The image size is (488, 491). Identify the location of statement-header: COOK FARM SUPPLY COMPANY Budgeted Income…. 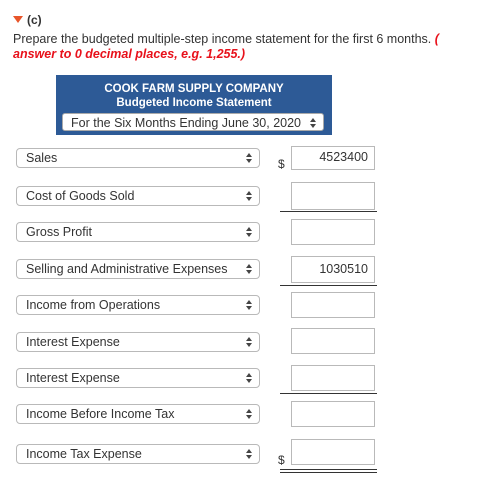
(194, 105).